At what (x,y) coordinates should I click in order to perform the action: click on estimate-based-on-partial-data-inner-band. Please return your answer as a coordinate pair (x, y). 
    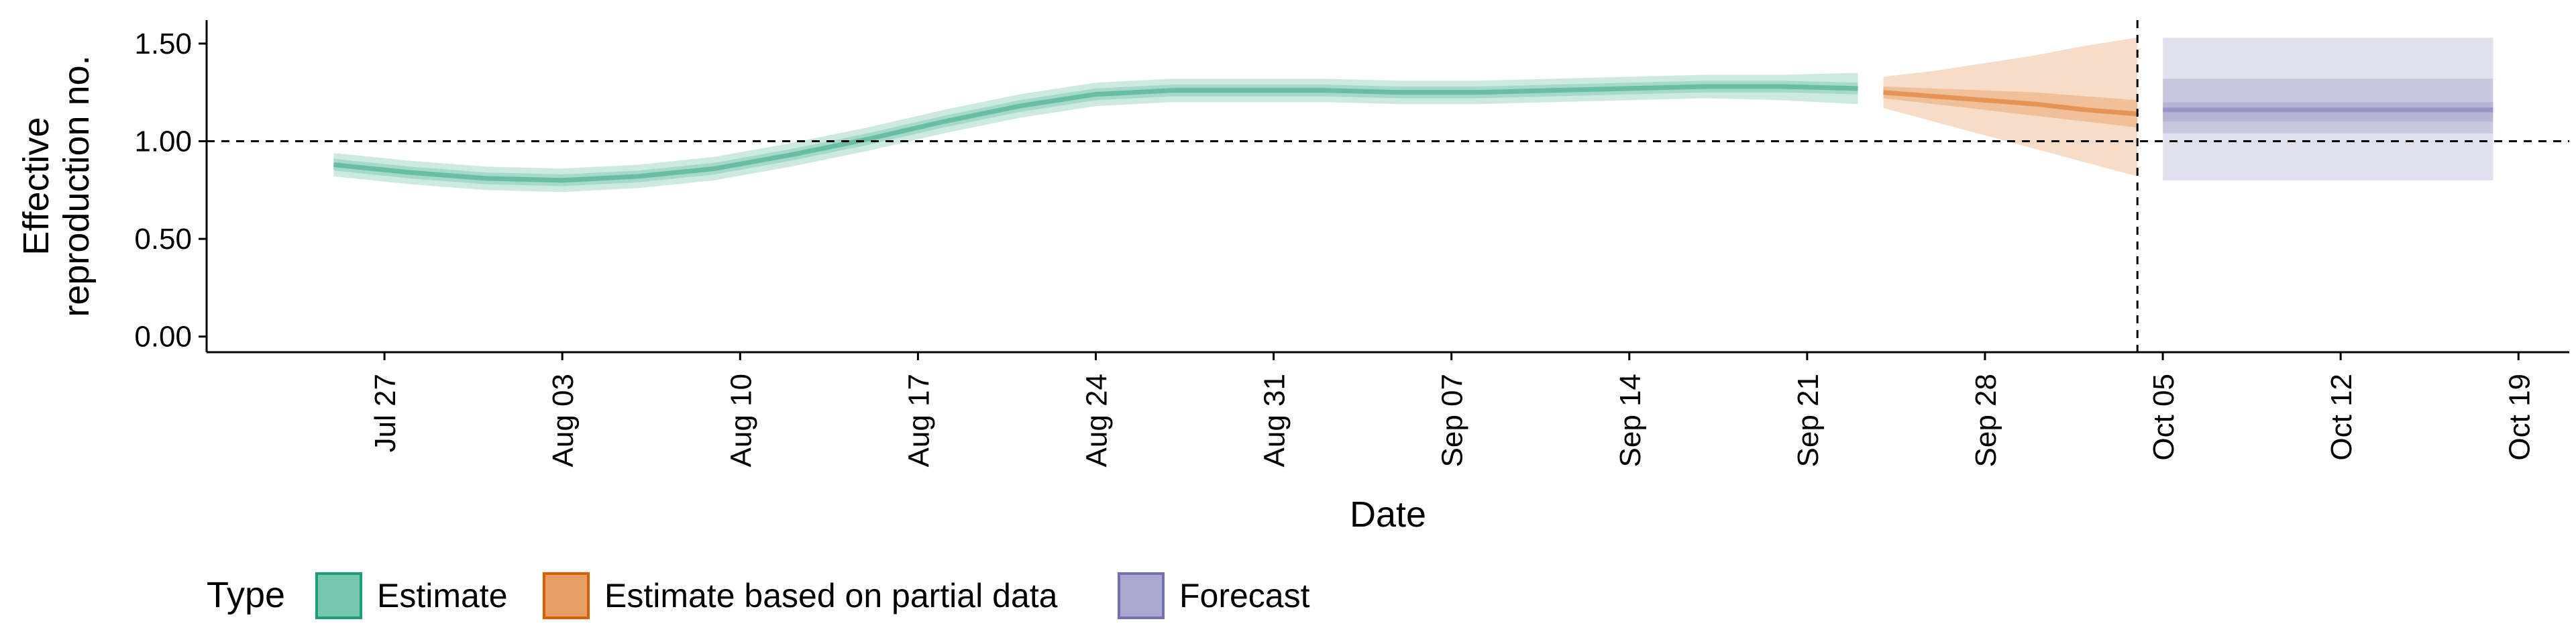
    Looking at the image, I should click on (2010, 107).